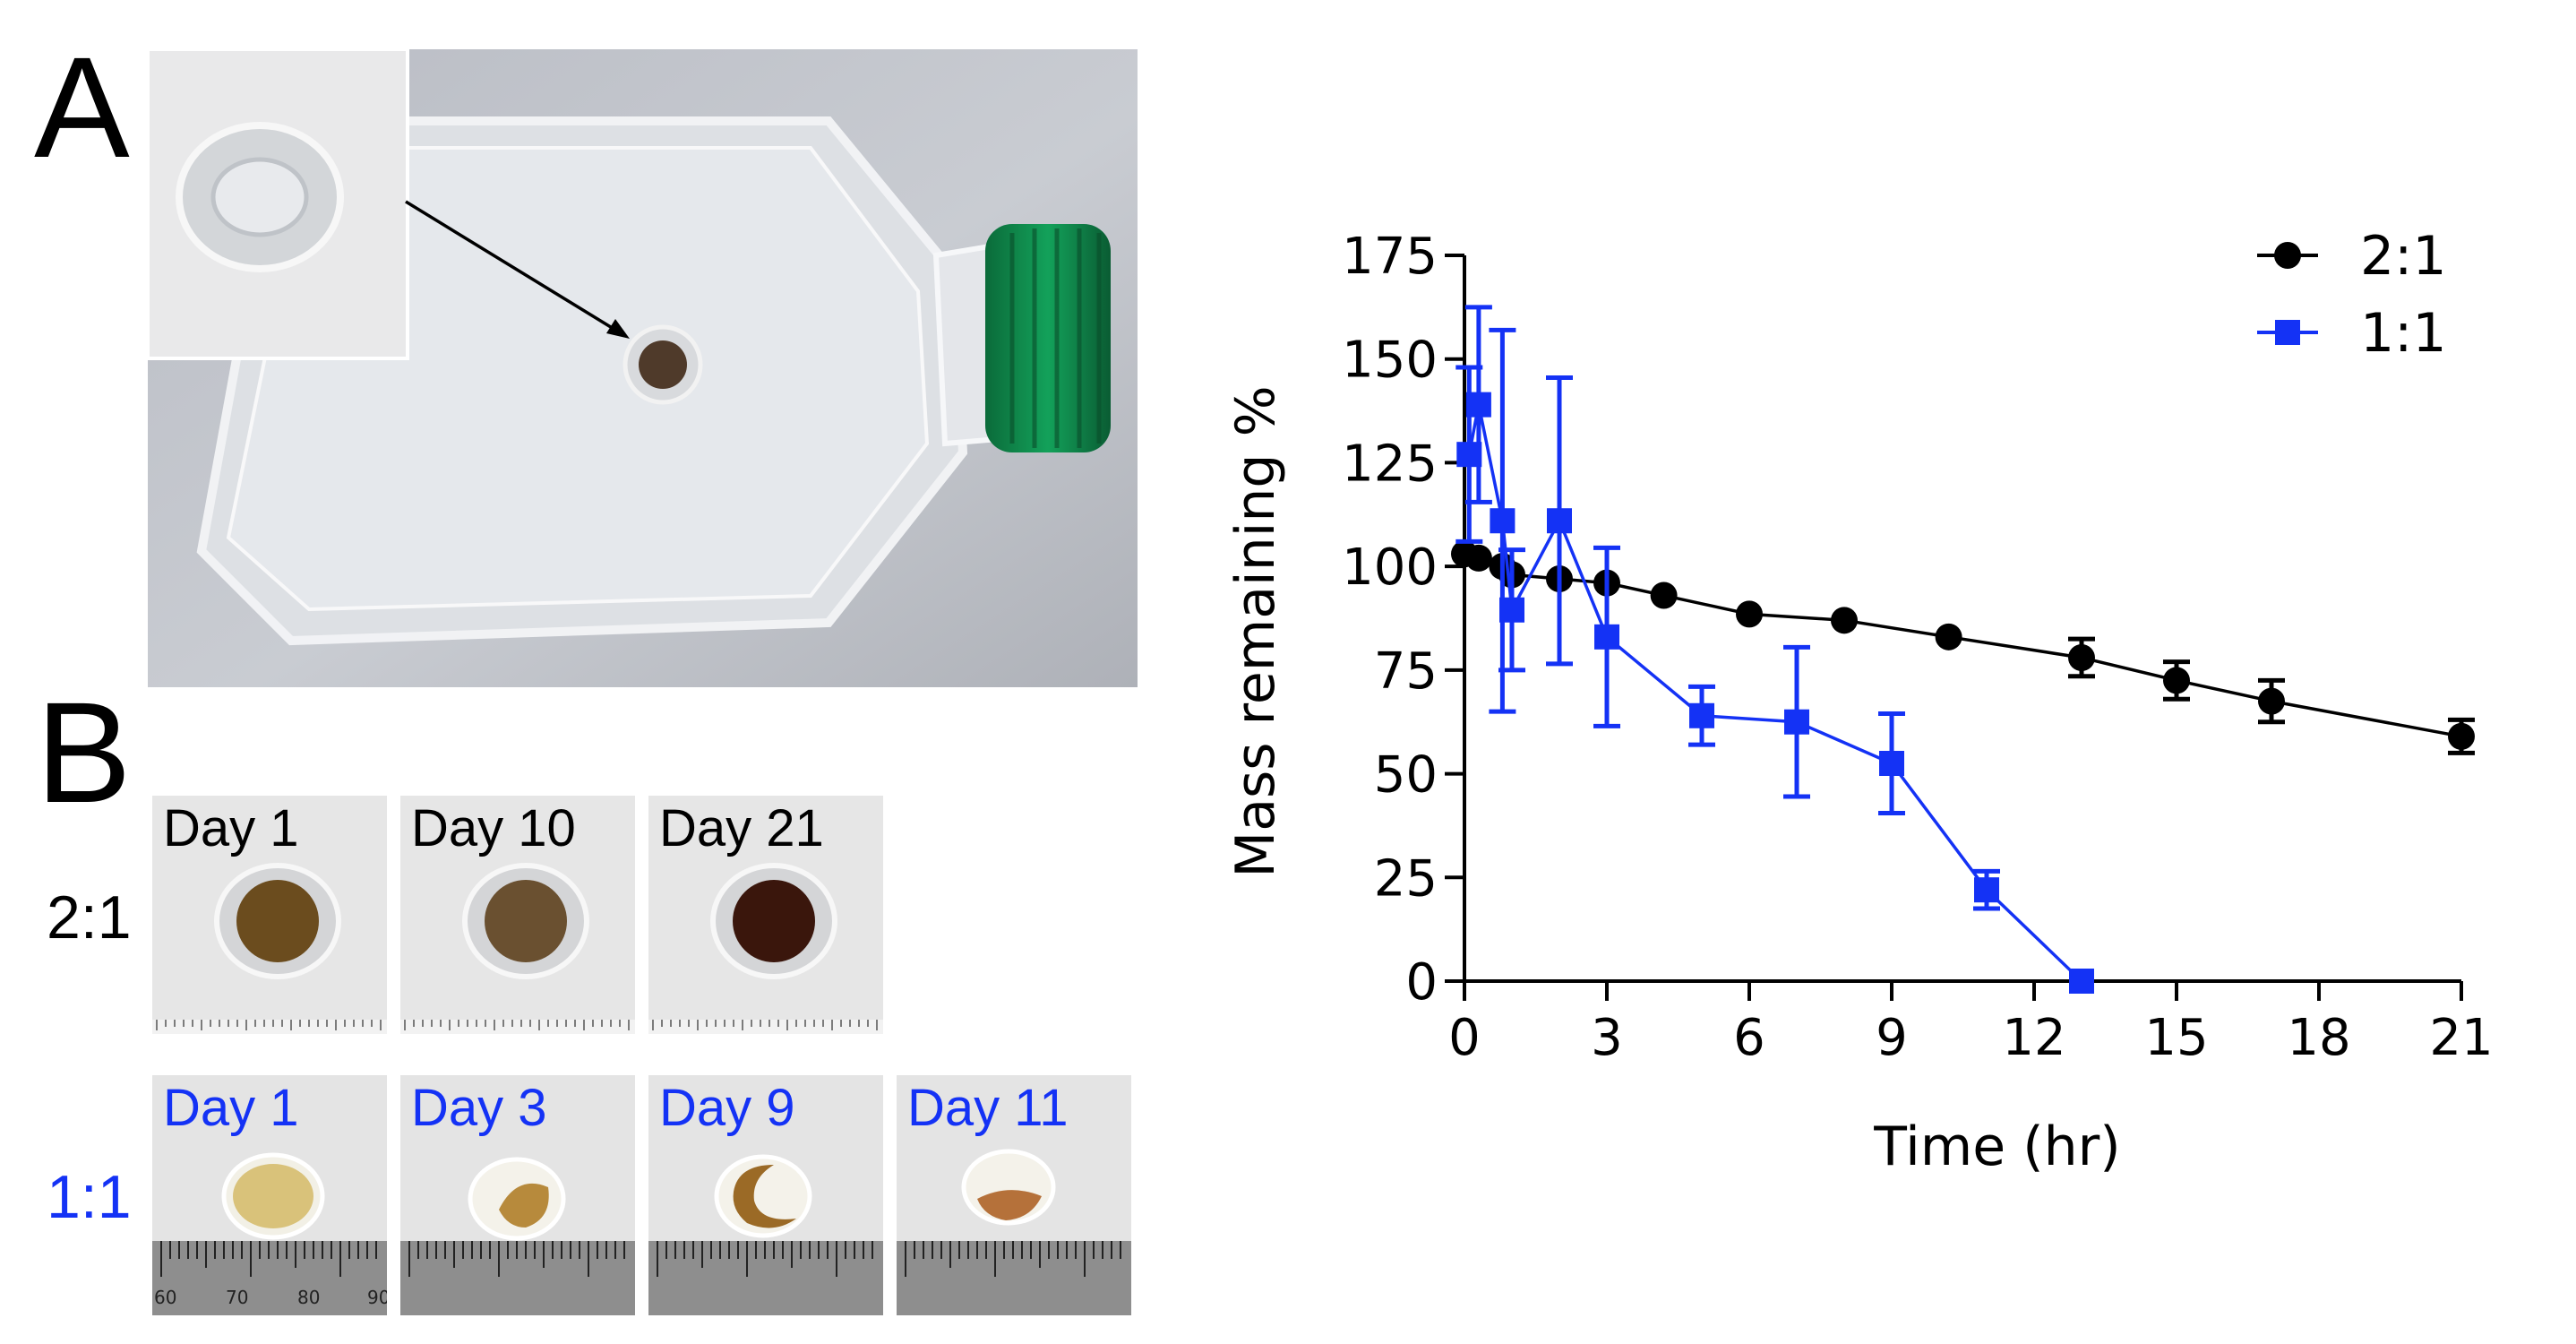 The height and width of the screenshot is (1344, 2576). I want to click on tile-1-1-day-1-image: 60 70 80 90, so click(269, 1233).